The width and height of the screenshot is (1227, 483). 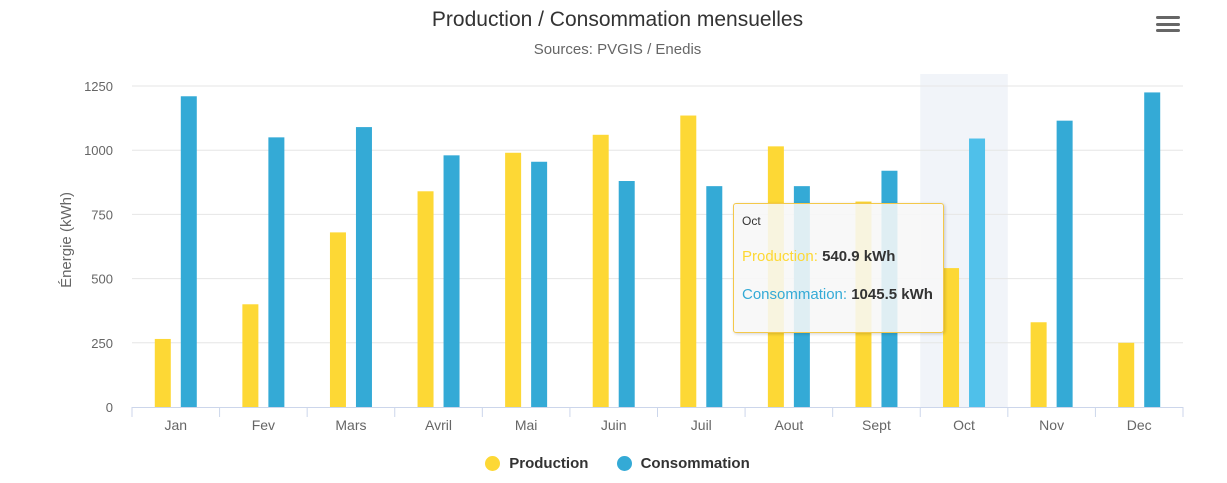 What do you see at coordinates (1168, 26) in the screenshot?
I see `hamburger-menu-icon` at bounding box center [1168, 26].